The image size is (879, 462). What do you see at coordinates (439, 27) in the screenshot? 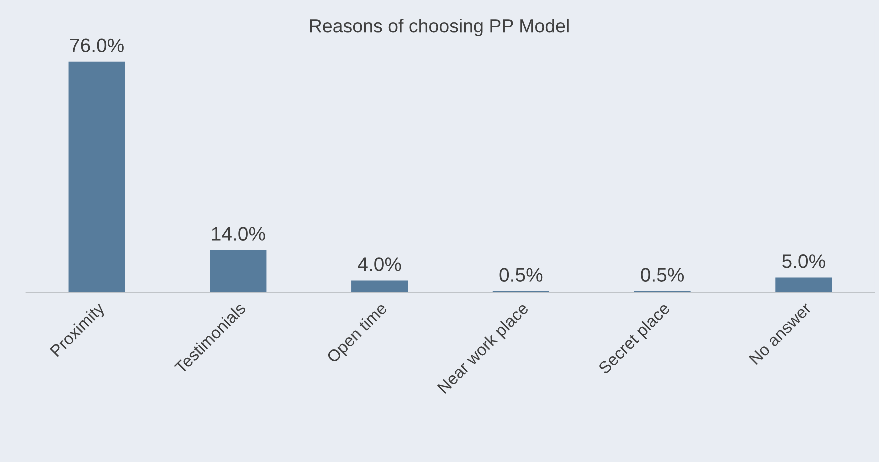
I see `chart-title: Reasons of choosing PP Model` at bounding box center [439, 27].